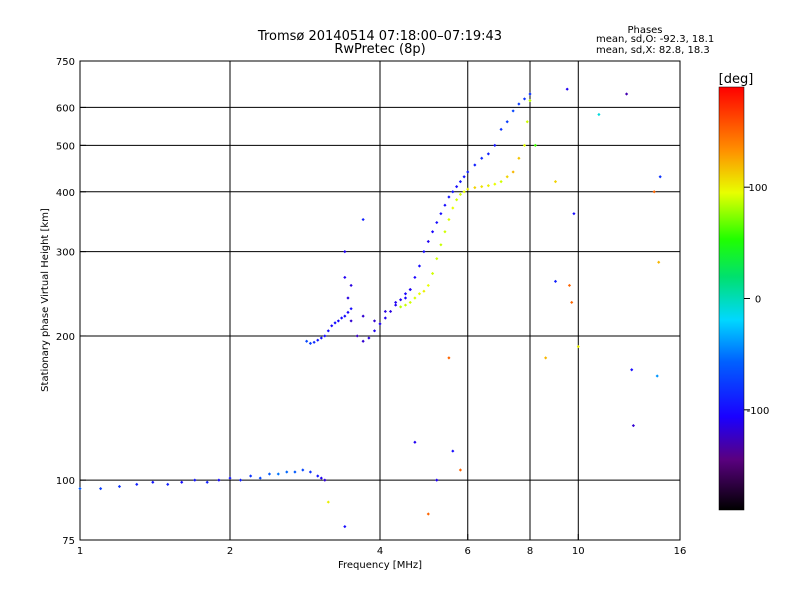 Image resolution: width=800 pixels, height=600 pixels. What do you see at coordinates (380, 565) in the screenshot?
I see `x-axis-label: Frequency [MHz]` at bounding box center [380, 565].